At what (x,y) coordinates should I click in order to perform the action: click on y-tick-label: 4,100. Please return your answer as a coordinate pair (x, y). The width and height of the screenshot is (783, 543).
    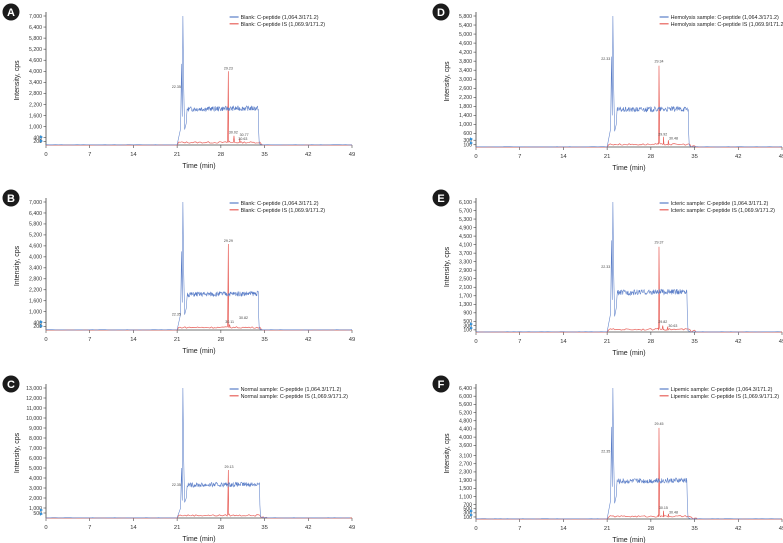
    Looking at the image, I should click on (465, 245).